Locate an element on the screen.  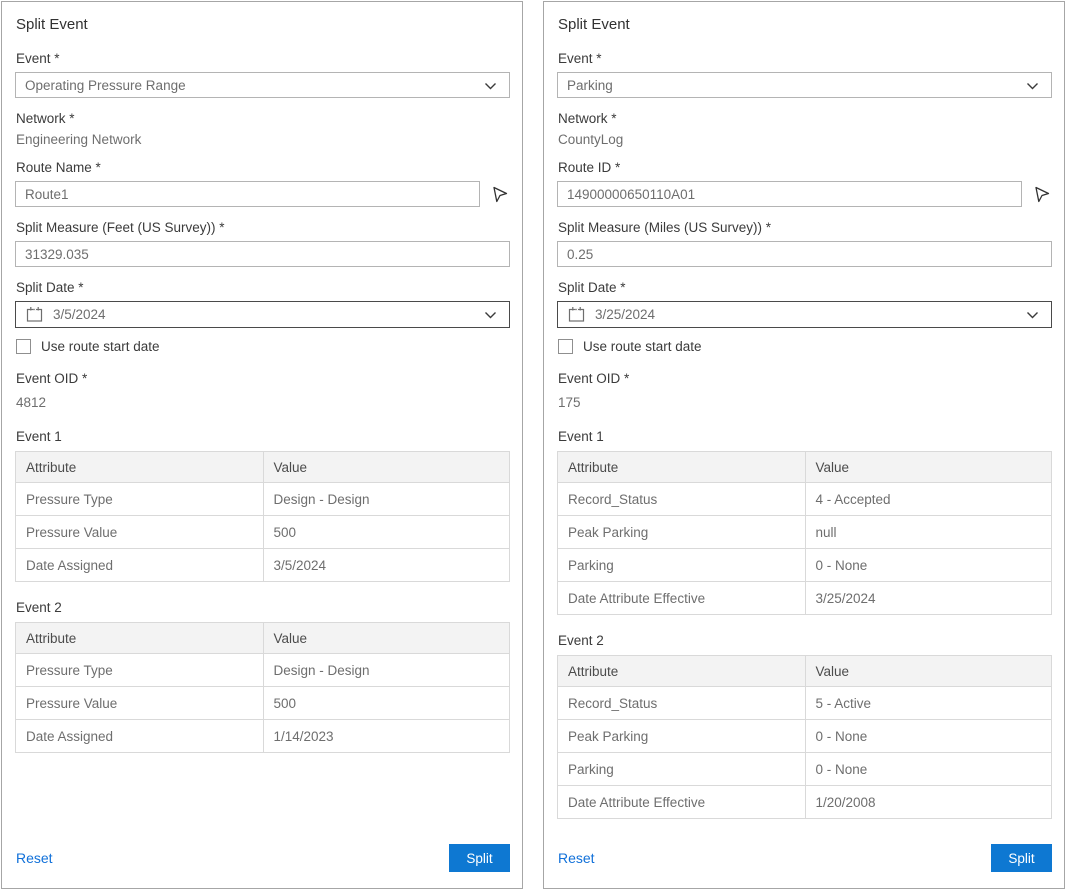
route-id-input is located at coordinates (789, 194).